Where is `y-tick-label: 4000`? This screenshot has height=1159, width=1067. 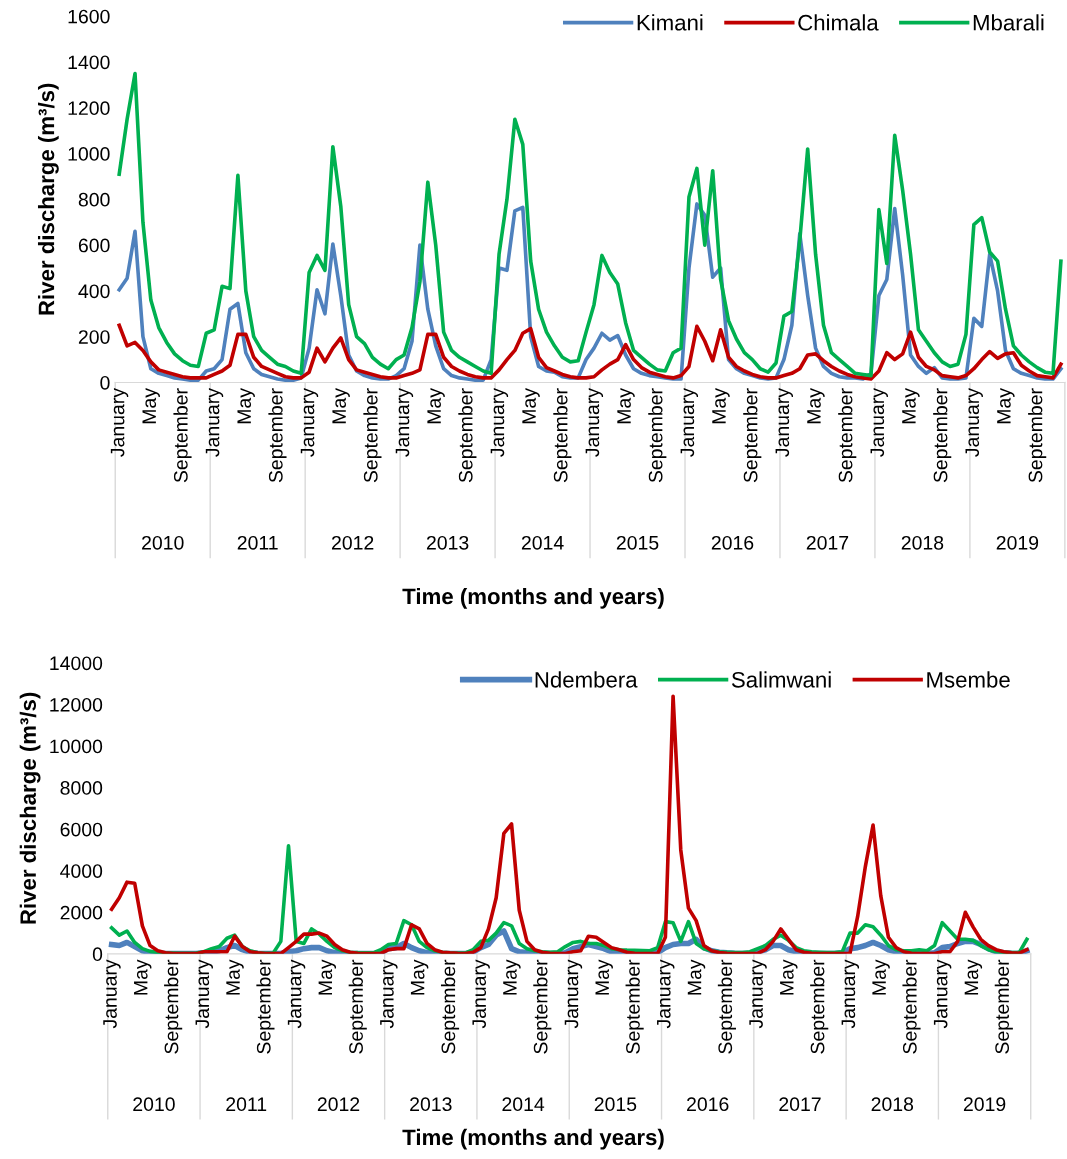 y-tick-label: 4000 is located at coordinates (81, 871).